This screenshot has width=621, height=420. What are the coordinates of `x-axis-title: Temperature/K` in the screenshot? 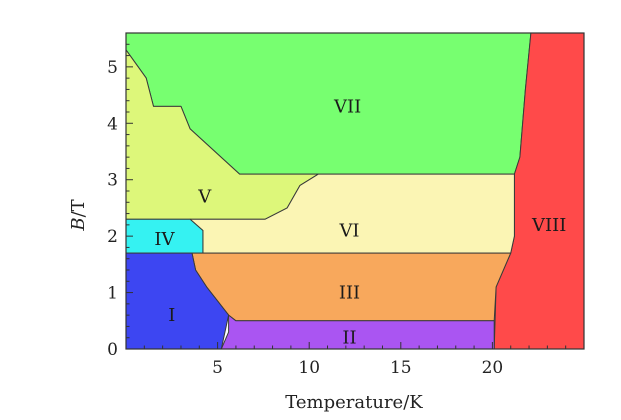 It's located at (354, 402).